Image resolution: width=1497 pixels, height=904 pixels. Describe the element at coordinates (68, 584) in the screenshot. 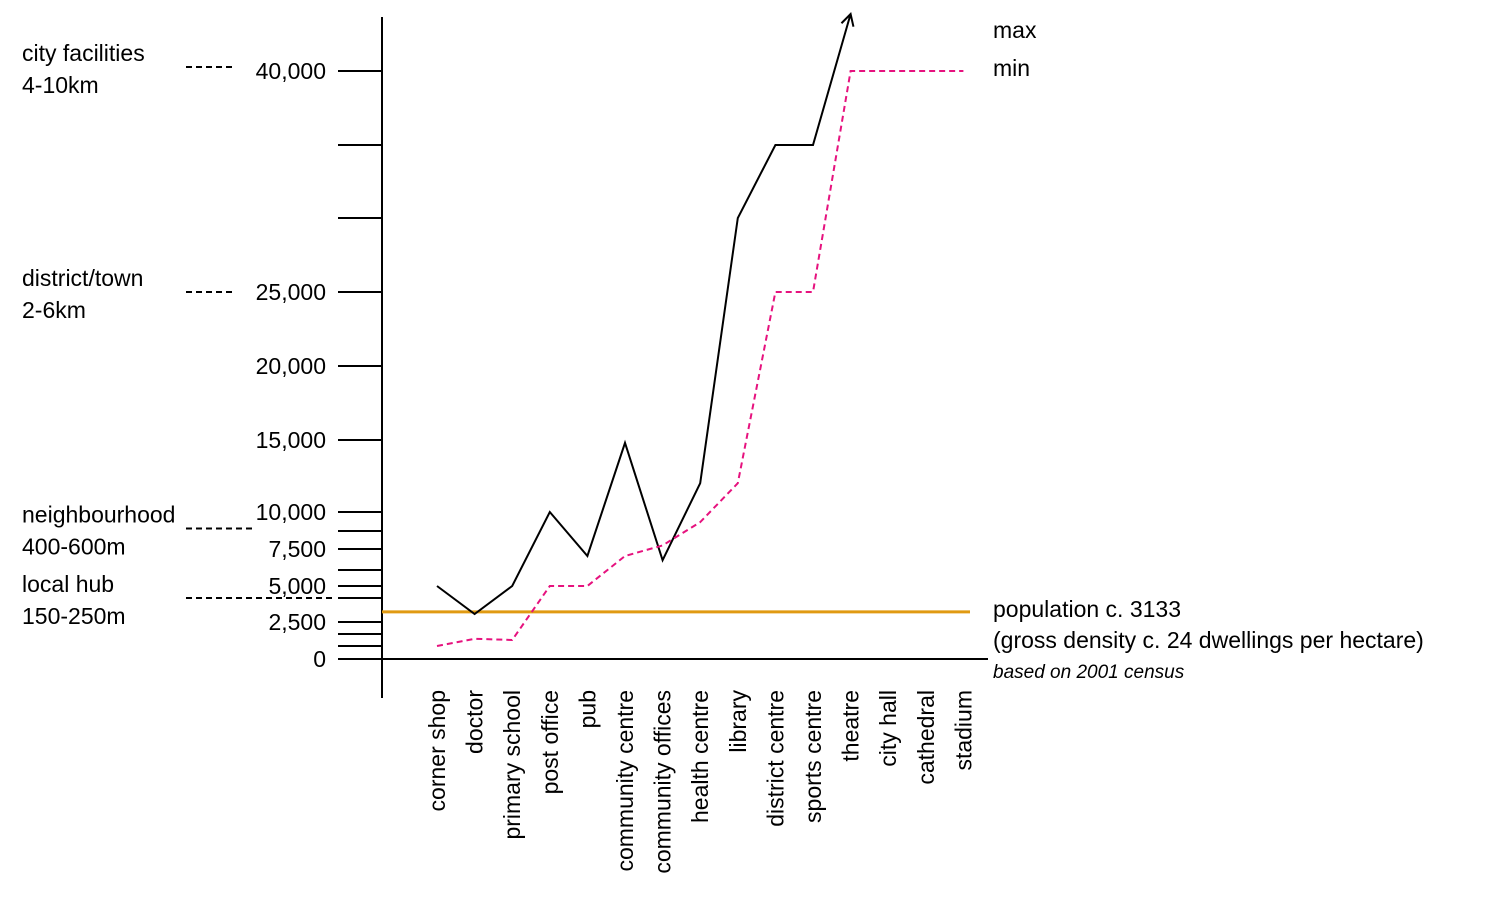

I see `scale-level-name: local hub` at that location.